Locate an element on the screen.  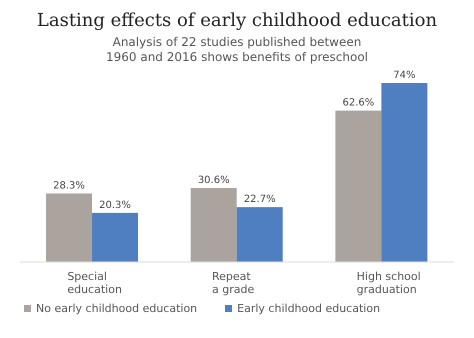
x-tick-label: High school graduation is located at coordinates (388, 283).